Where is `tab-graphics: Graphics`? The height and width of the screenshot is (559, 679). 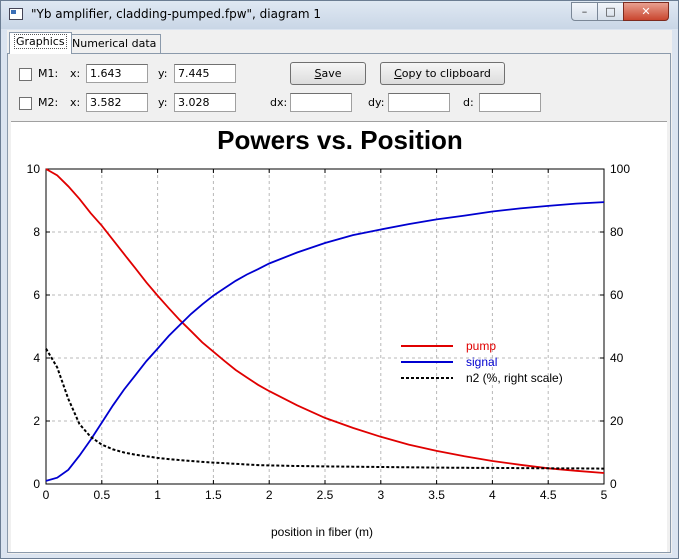
tab-graphics: Graphics is located at coordinates (40, 43).